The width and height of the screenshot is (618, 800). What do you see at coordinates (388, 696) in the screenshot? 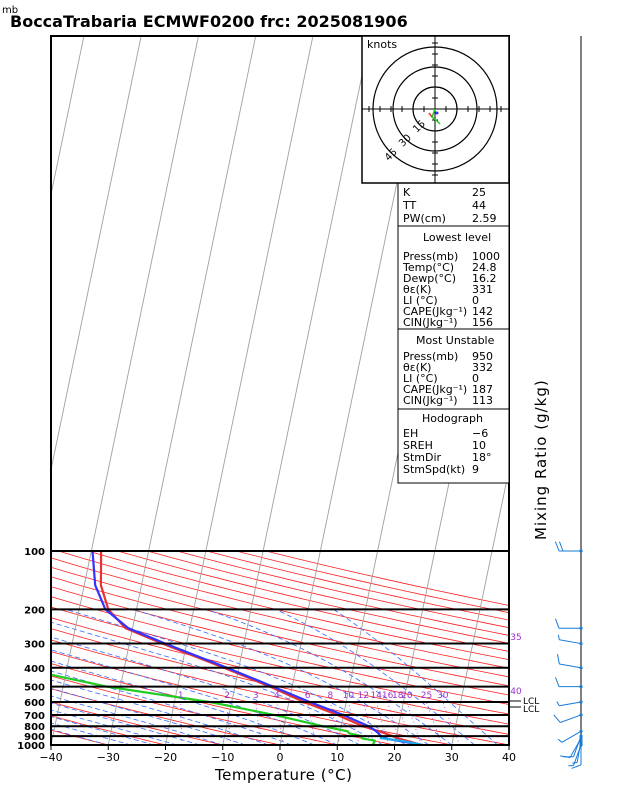
I see `mixing-ratio-label: 16` at bounding box center [388, 696].